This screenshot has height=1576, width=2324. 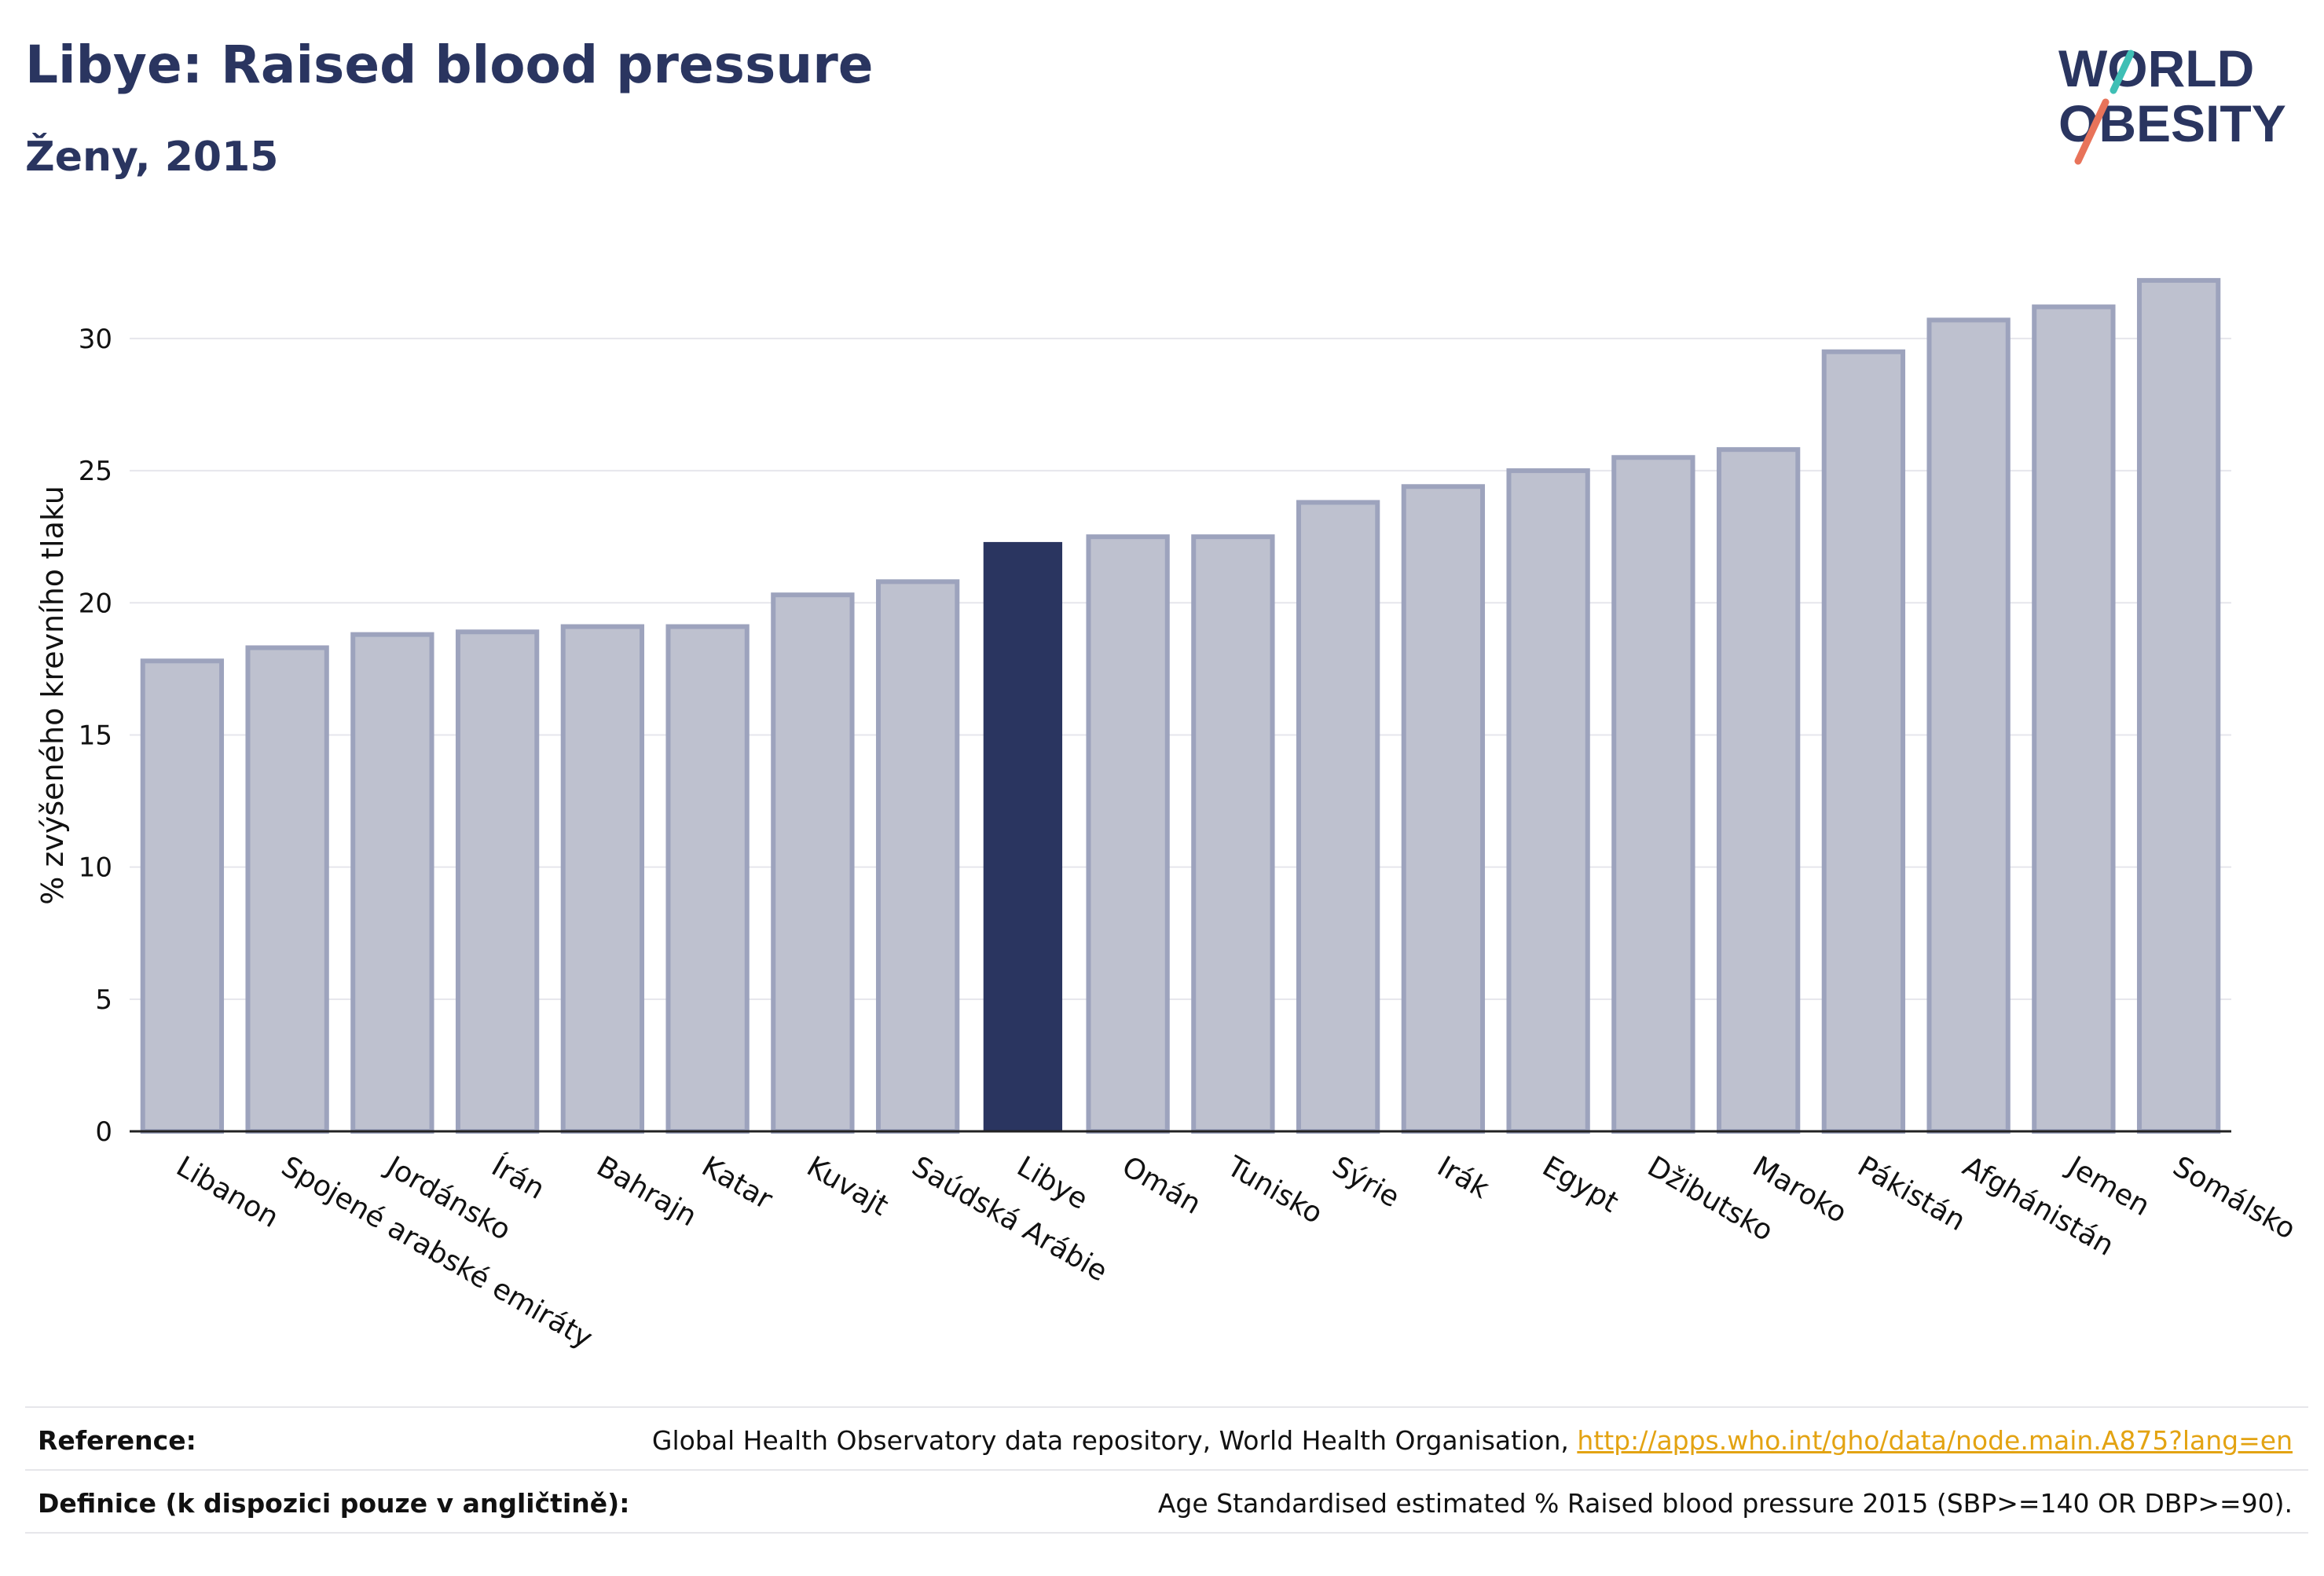 I want to click on x-tick-label: Libanon, so click(x=227, y=1192).